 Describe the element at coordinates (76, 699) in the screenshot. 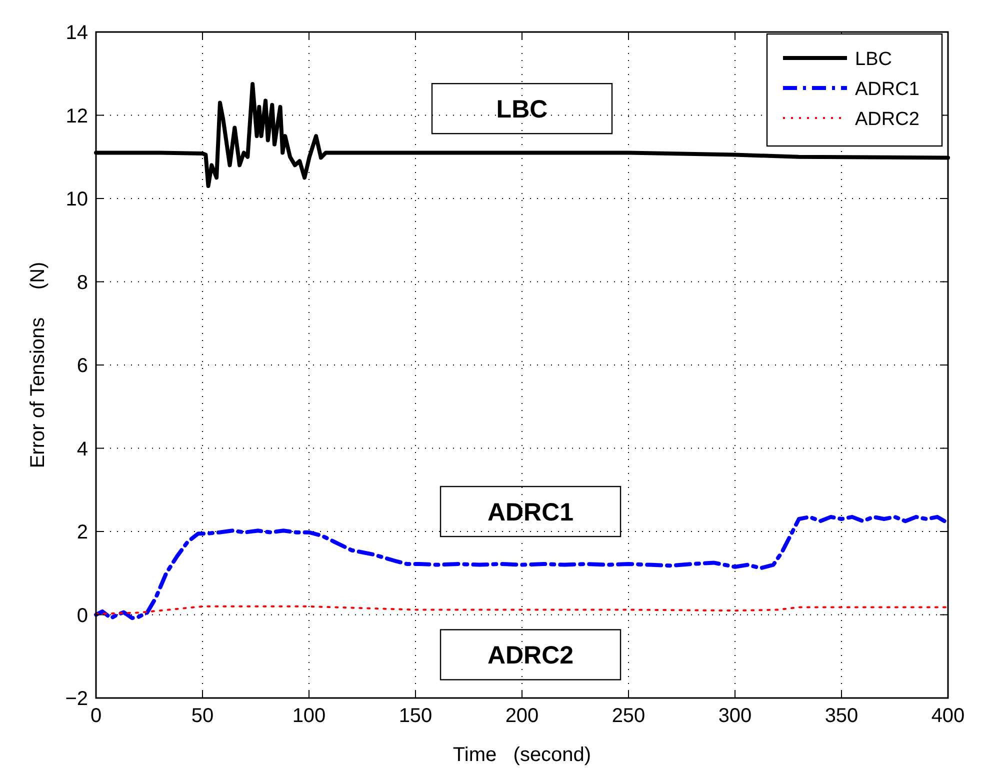

I see `y-tick-label: −2` at that location.